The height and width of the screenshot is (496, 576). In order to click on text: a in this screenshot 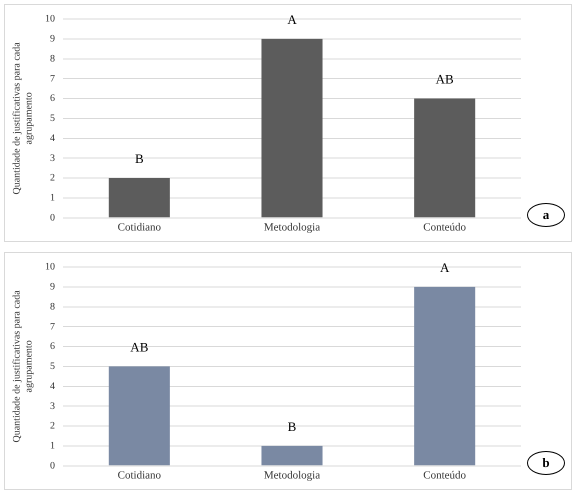, I will do `click(546, 215)`.